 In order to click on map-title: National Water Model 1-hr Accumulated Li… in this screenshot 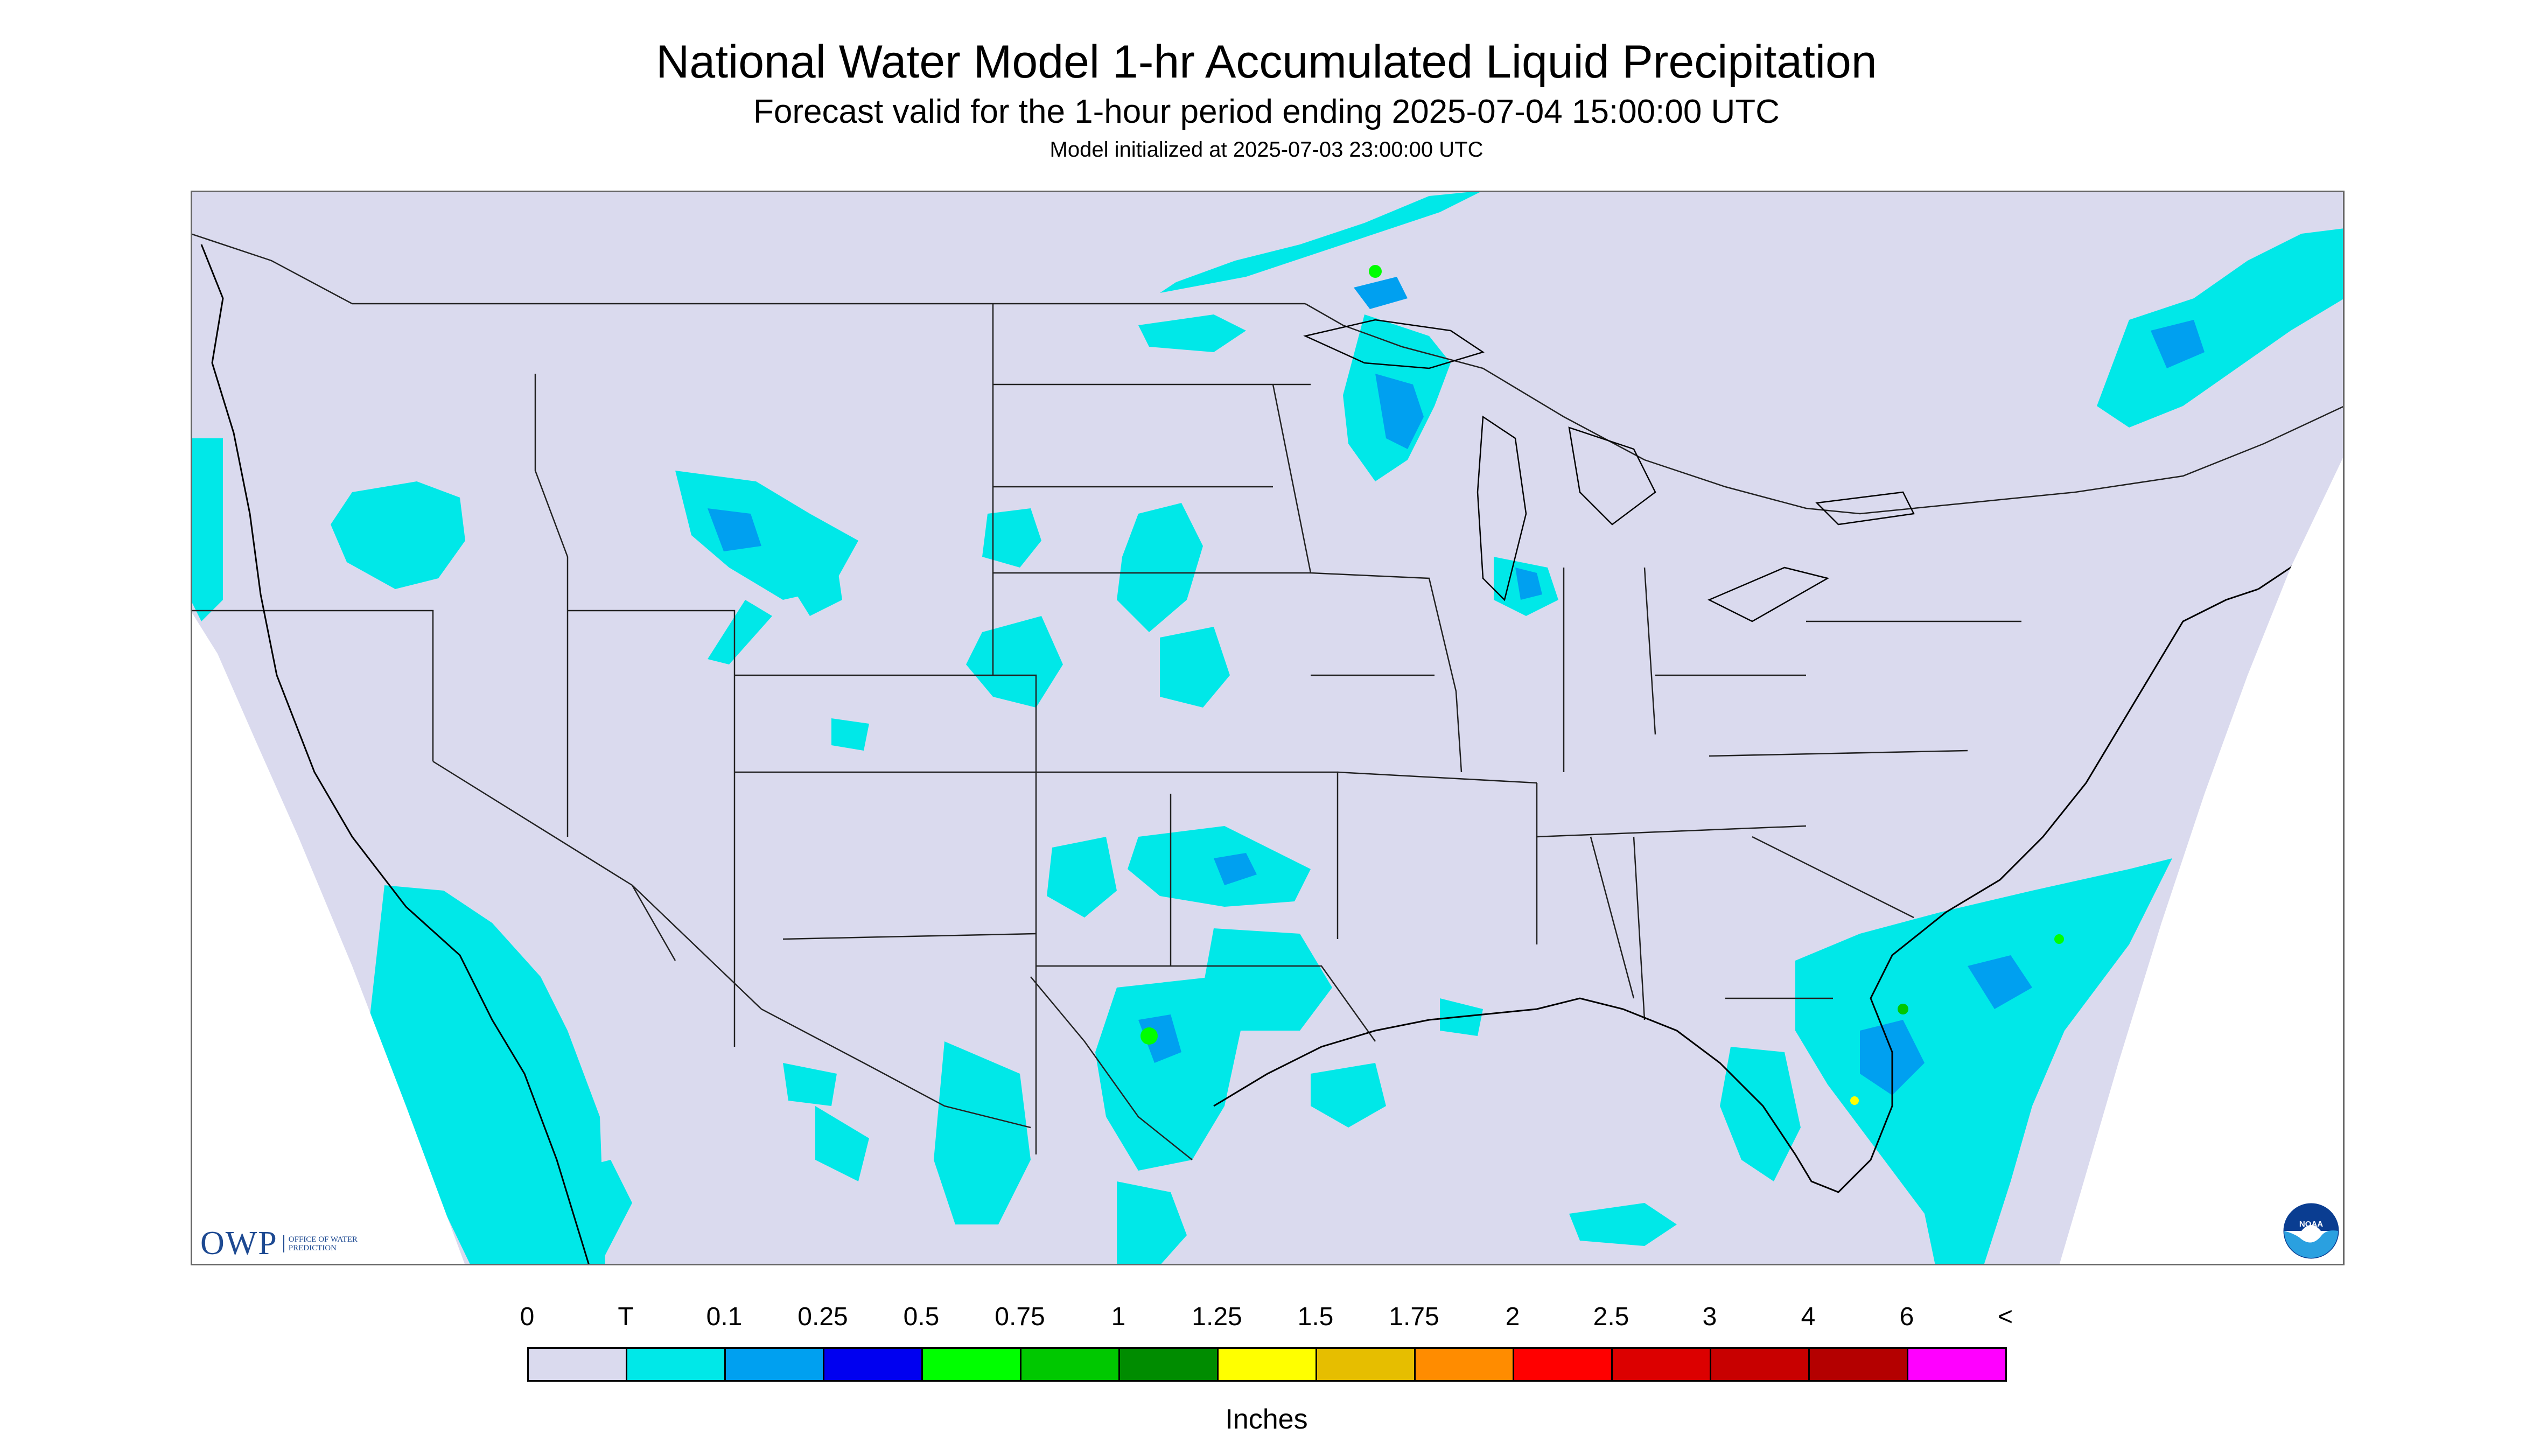, I will do `click(1266, 62)`.